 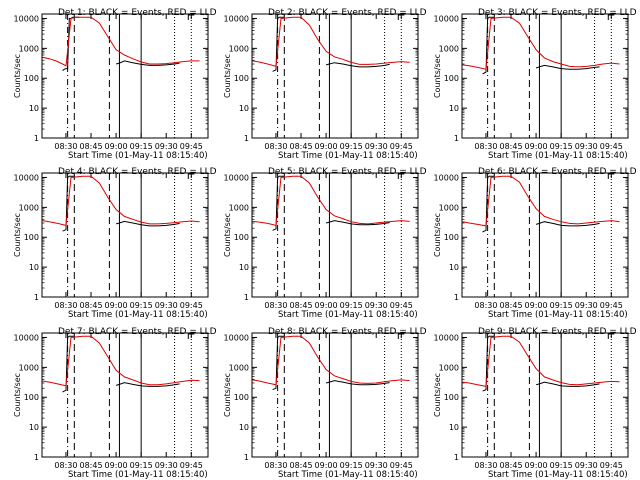 I want to click on panel-title: Det 1: BLACK = Events, RED = LLD, so click(x=137, y=13).